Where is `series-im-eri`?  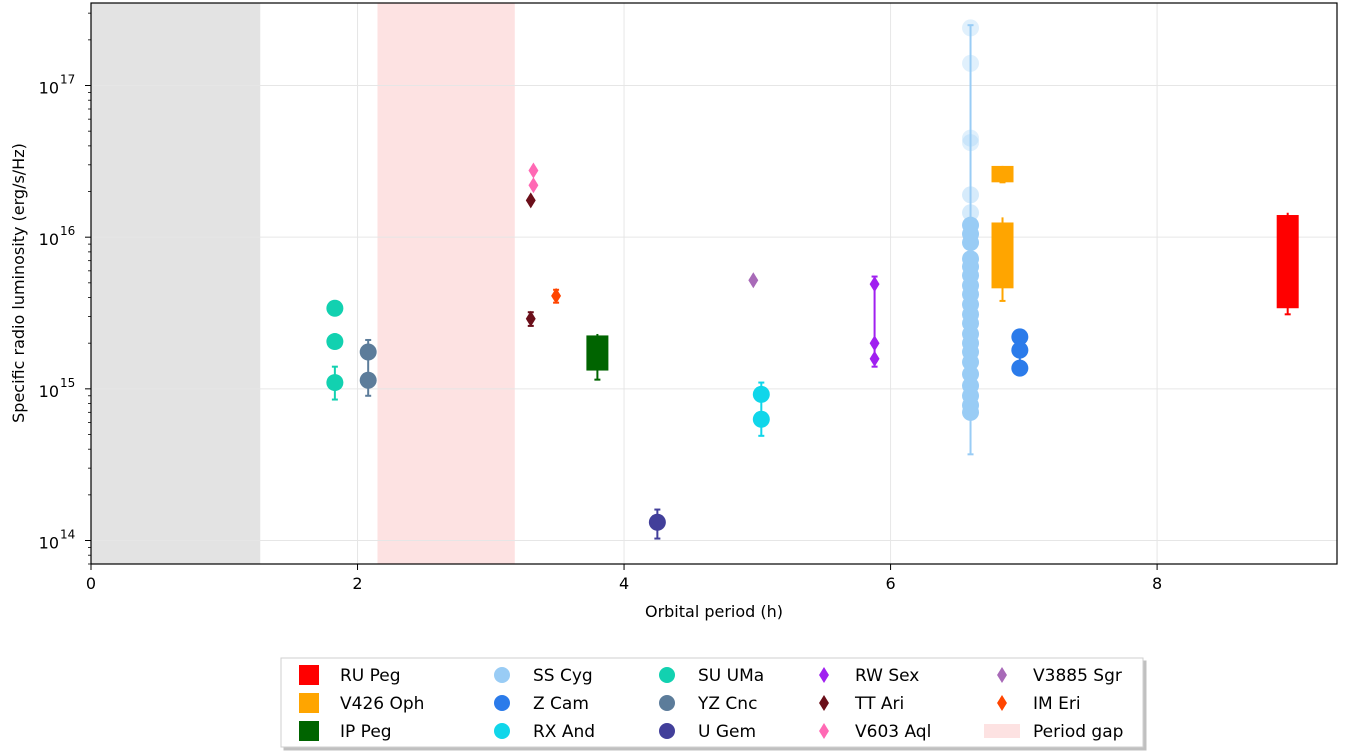 series-im-eri is located at coordinates (556, 295).